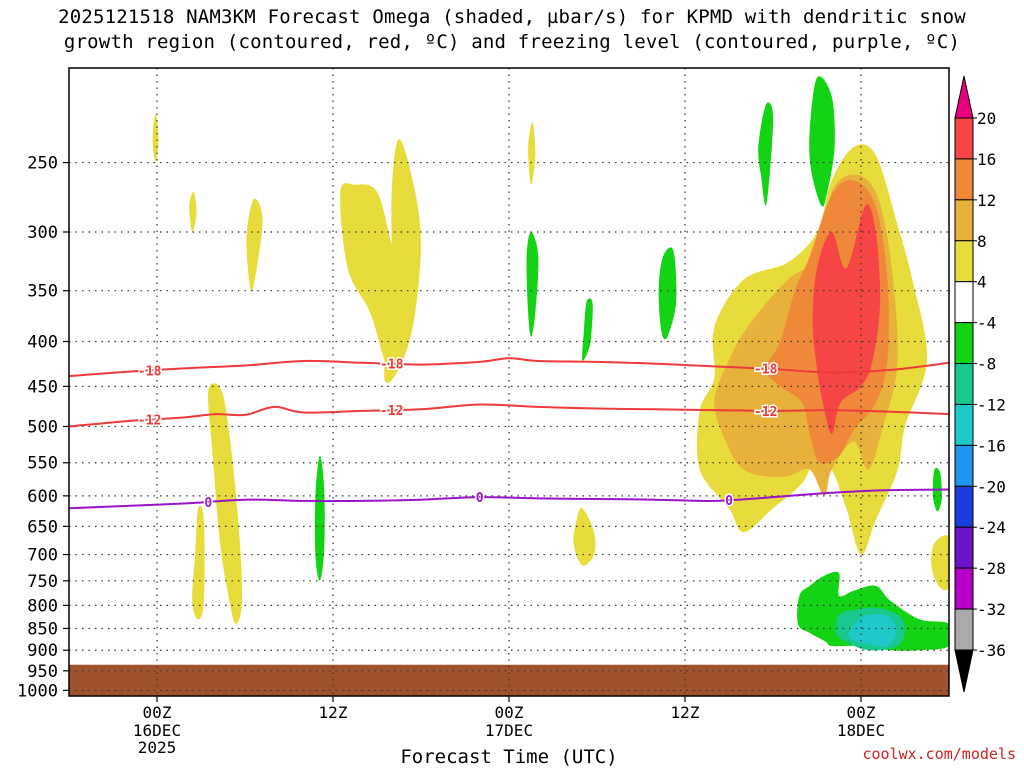  What do you see at coordinates (986, 200) in the screenshot?
I see `colorbar-label-2: 12` at bounding box center [986, 200].